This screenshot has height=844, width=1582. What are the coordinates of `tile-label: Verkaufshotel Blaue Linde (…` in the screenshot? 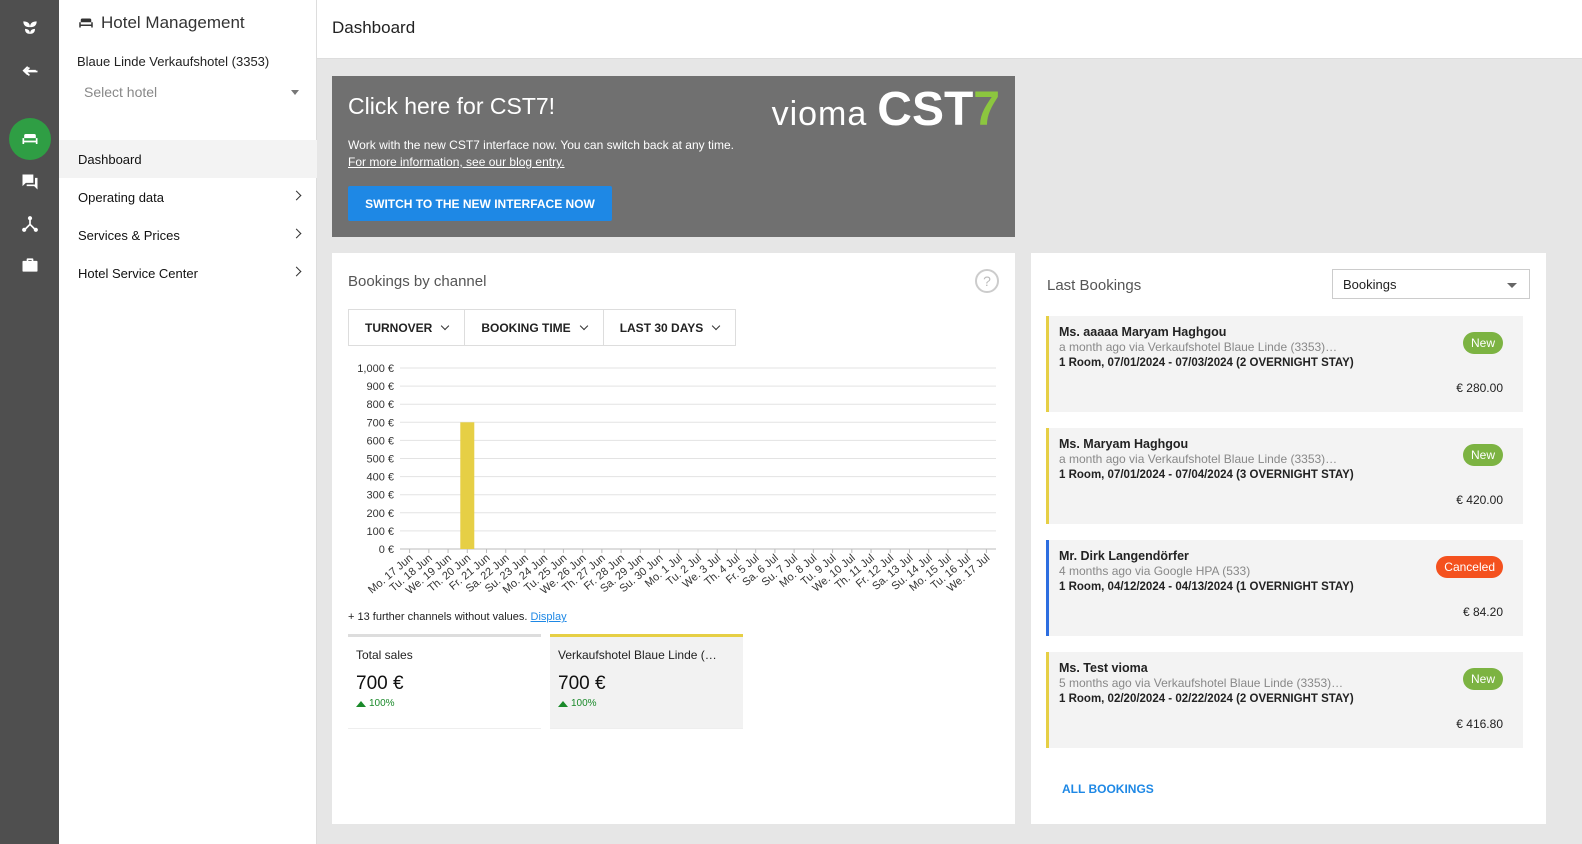 It's located at (637, 655).